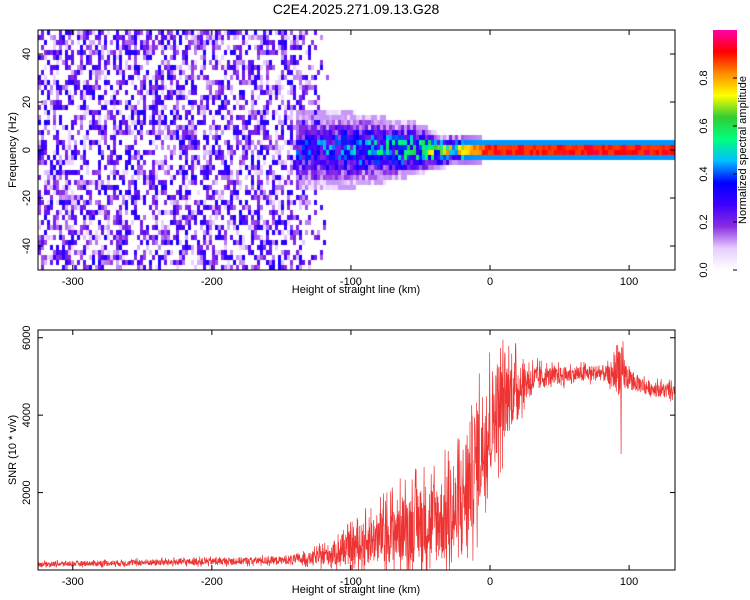 The width and height of the screenshot is (750, 600). Describe the element at coordinates (13, 150) in the screenshot. I see `spectrogram-y-label: Frequency (Hz)` at that location.